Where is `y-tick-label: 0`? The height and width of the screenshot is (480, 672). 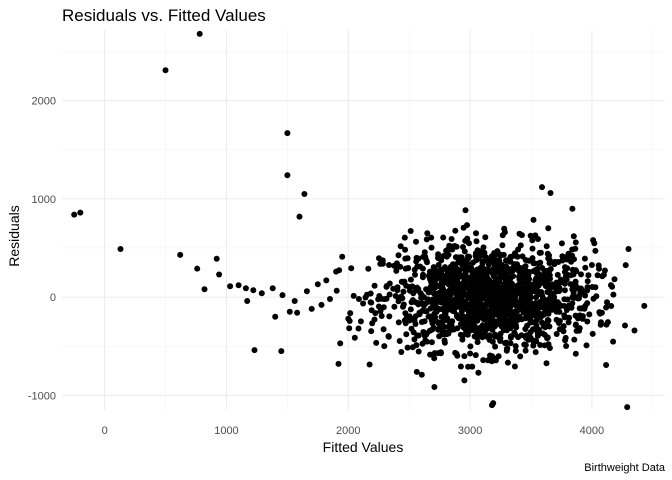 y-tick-label: 0 is located at coordinates (53, 298).